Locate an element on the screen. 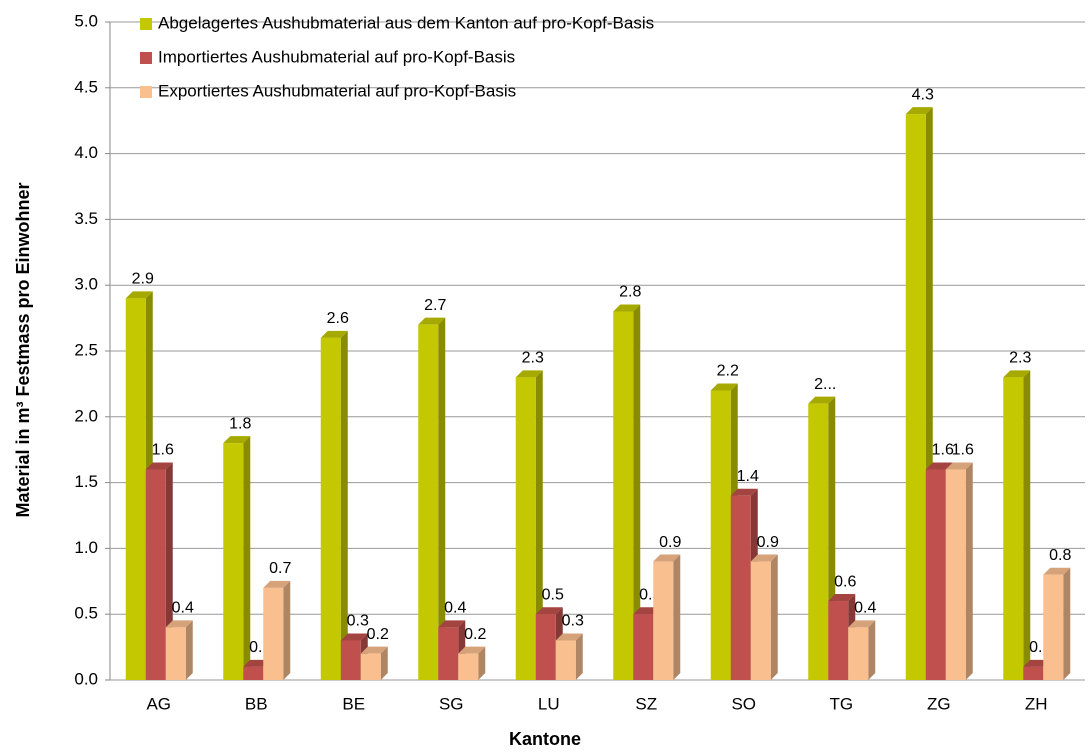 The image size is (1089, 753). data-label: 2.7 is located at coordinates (435, 305).